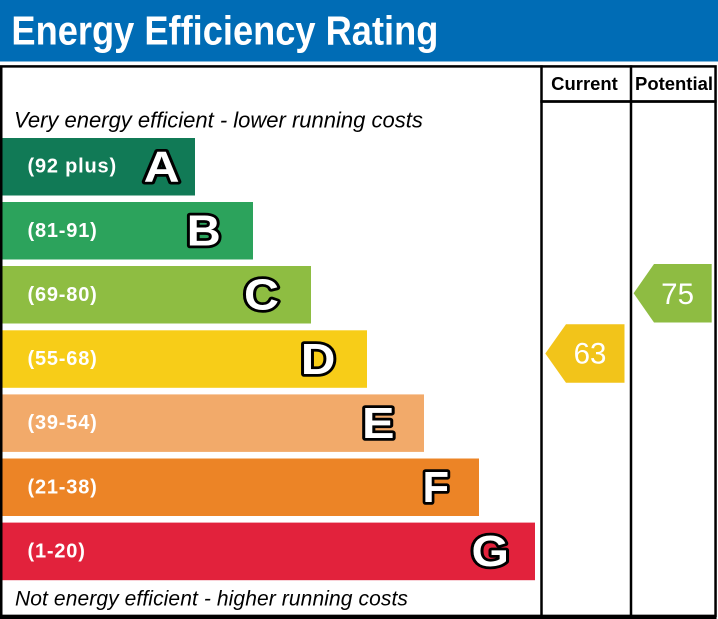  Describe the element at coordinates (204, 232) in the screenshot. I see `svg-text: B` at that location.